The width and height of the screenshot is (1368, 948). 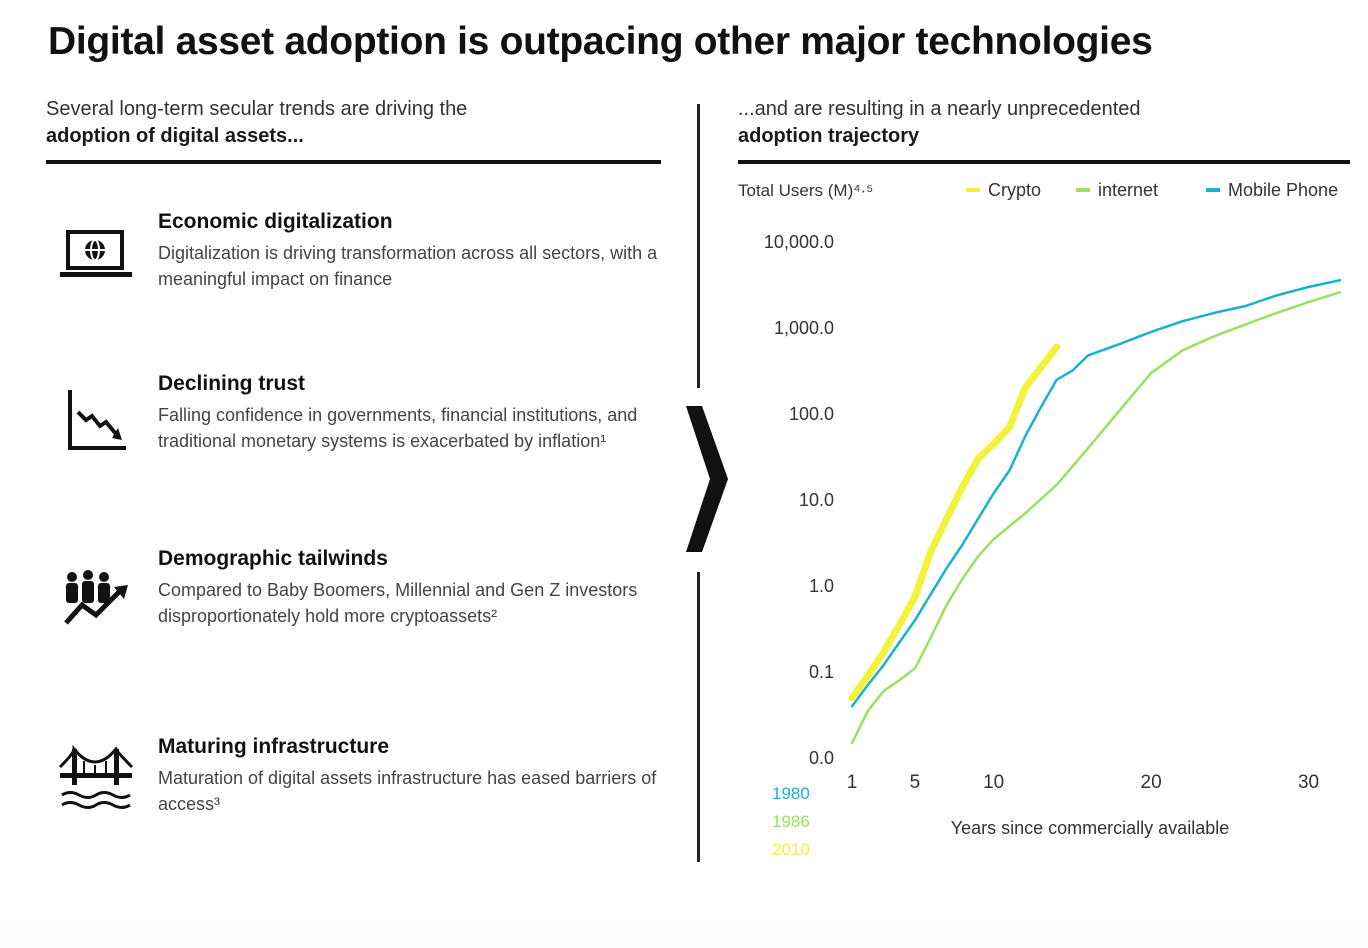 What do you see at coordinates (791, 849) in the screenshot?
I see `start-year-crypto: 2010` at bounding box center [791, 849].